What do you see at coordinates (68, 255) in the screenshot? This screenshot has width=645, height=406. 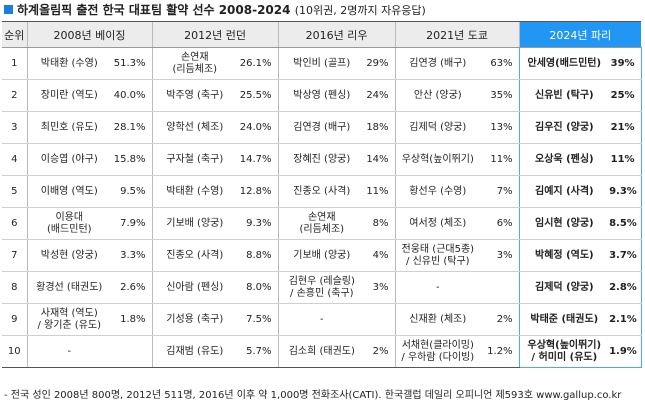 I see `athlete-2008: 박성현 (양궁)` at bounding box center [68, 255].